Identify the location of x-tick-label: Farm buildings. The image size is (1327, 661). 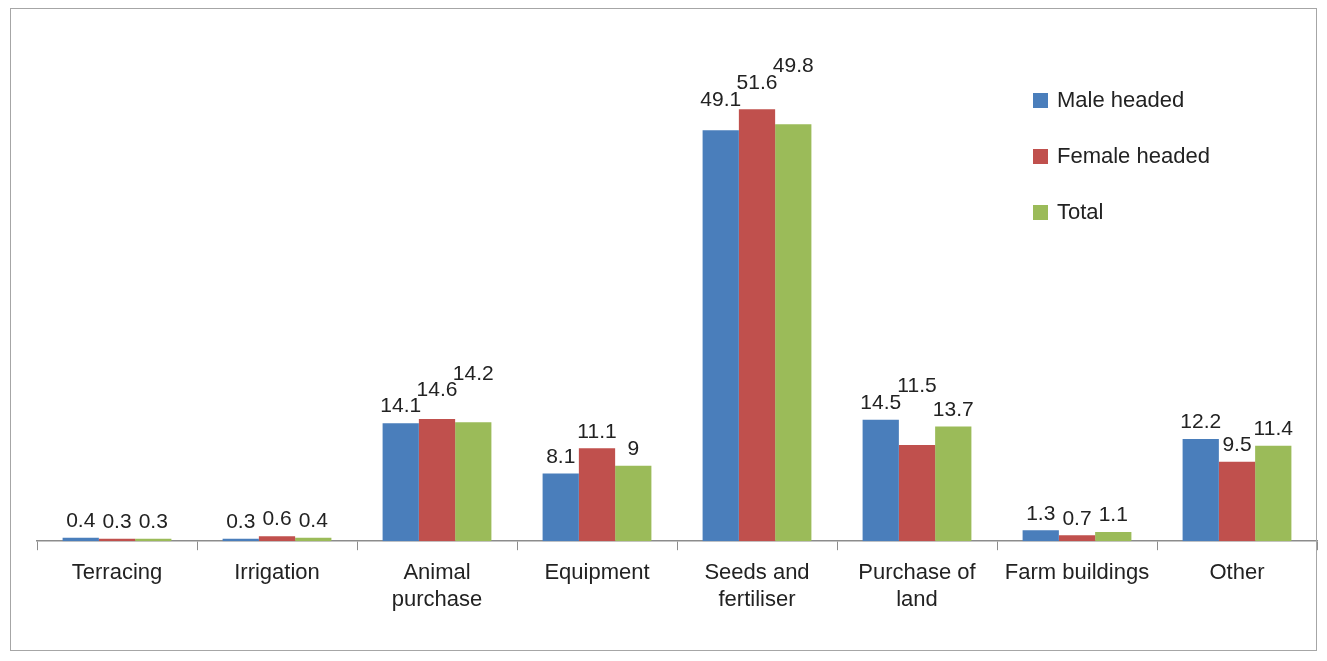
(1077, 572).